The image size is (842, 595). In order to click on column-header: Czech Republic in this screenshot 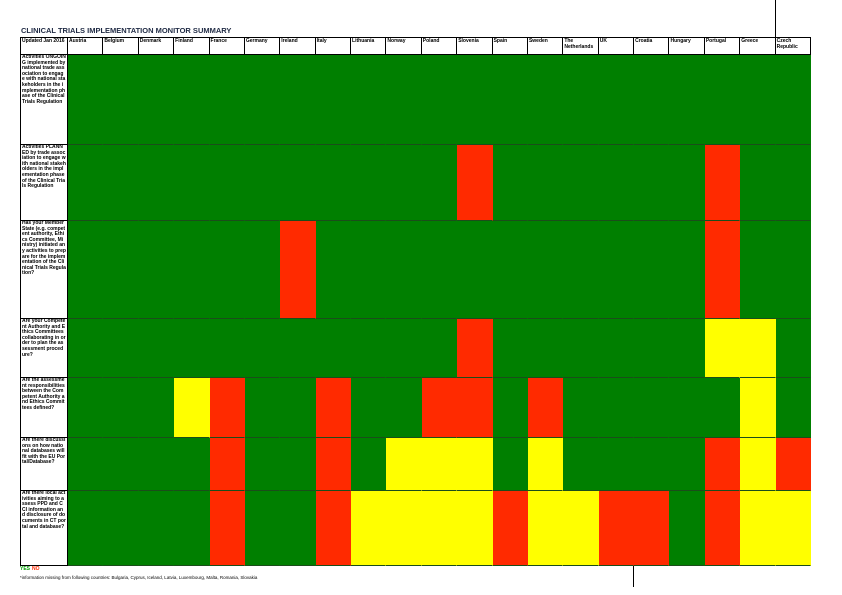, I will do `click(793, 46)`.